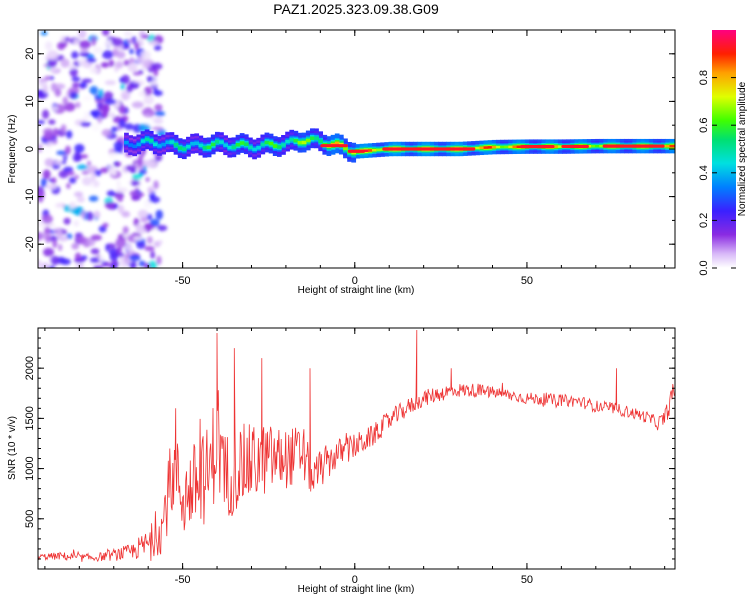 The width and height of the screenshot is (750, 600). Describe the element at coordinates (30, 519) in the screenshot. I see `y-tick-label: 500` at that location.